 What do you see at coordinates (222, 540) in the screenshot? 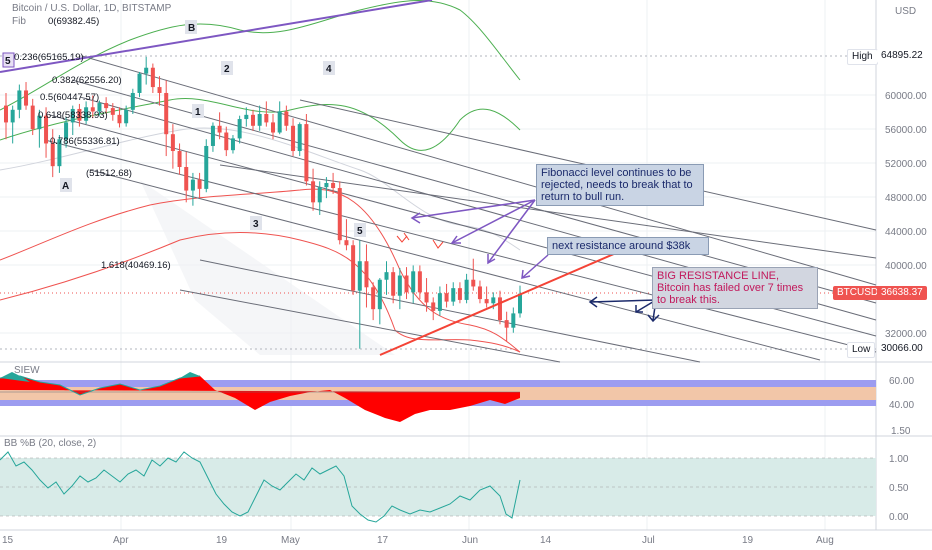
I see `time-tick-19a: 19` at bounding box center [222, 540].